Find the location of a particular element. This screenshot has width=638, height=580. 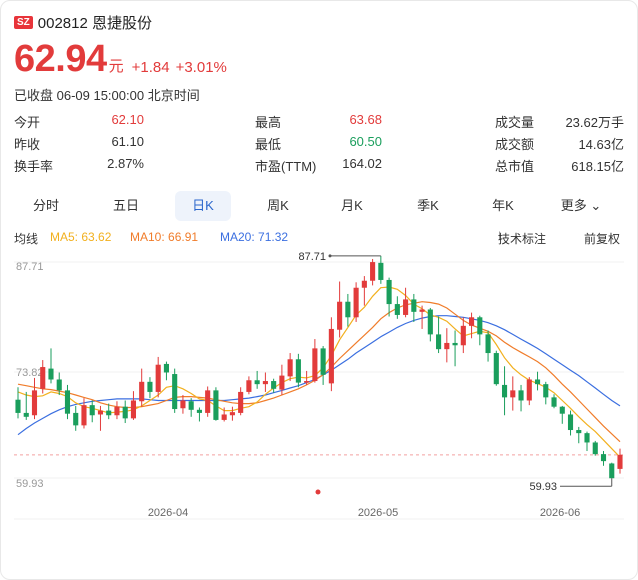

x-tick-label: 2026-06 is located at coordinates (560, 513).